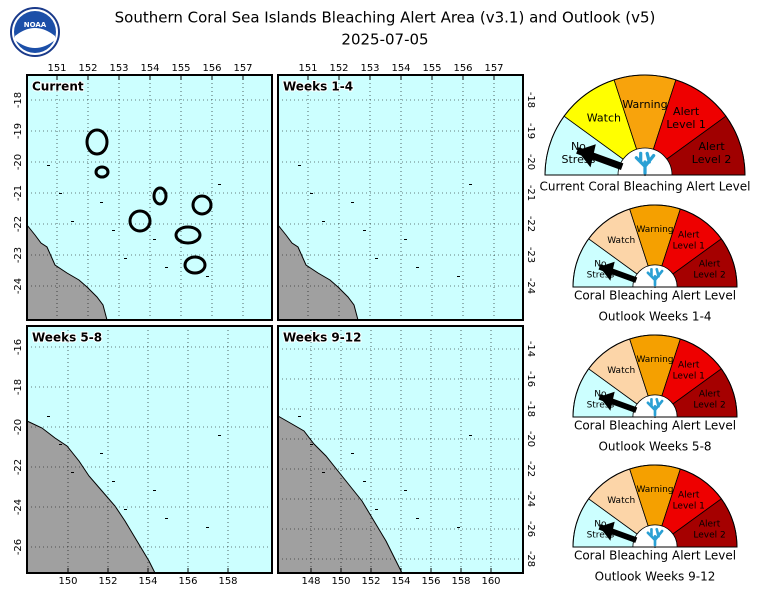  Describe the element at coordinates (530, 559) in the screenshot. I see `lat-label: -28` at that location.